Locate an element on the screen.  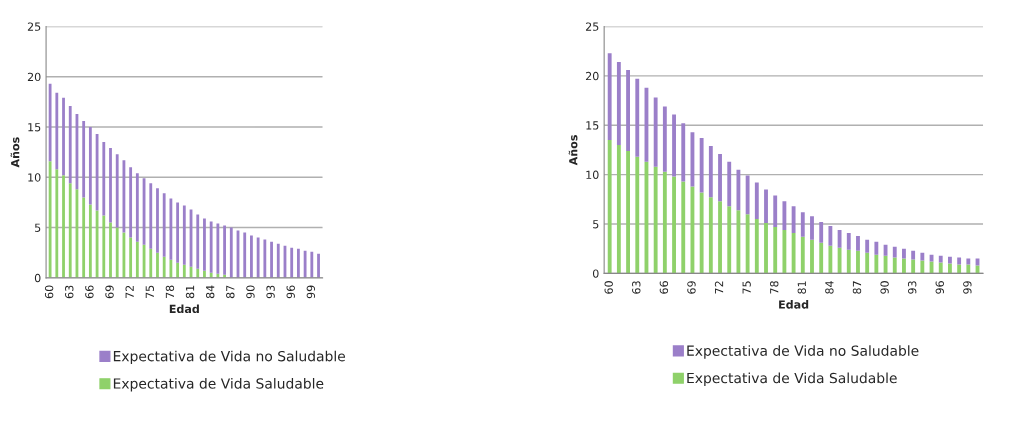
x-tick-label: 75 is located at coordinates (149, 291).